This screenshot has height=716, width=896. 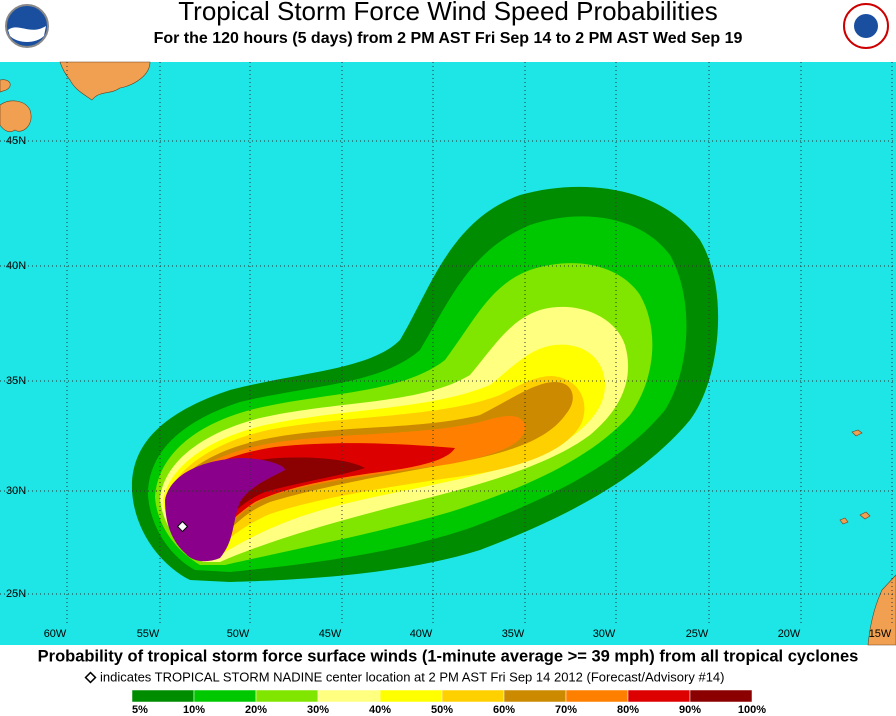 I want to click on legend-label: 5%, so click(x=140, y=710).